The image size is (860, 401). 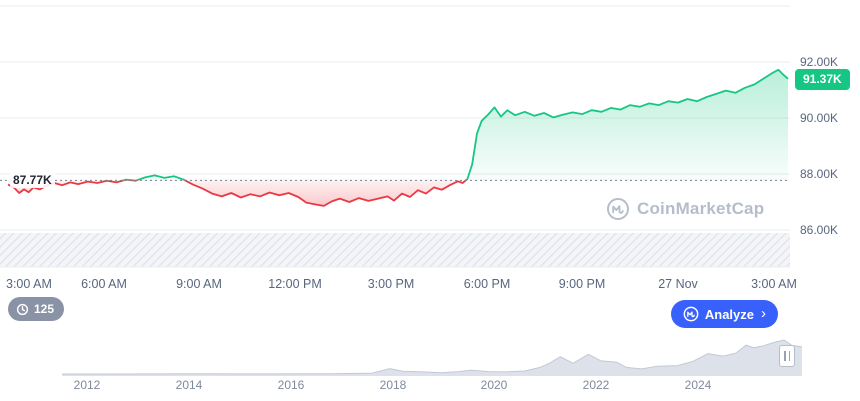 I want to click on history-count: 125, so click(x=44, y=309).